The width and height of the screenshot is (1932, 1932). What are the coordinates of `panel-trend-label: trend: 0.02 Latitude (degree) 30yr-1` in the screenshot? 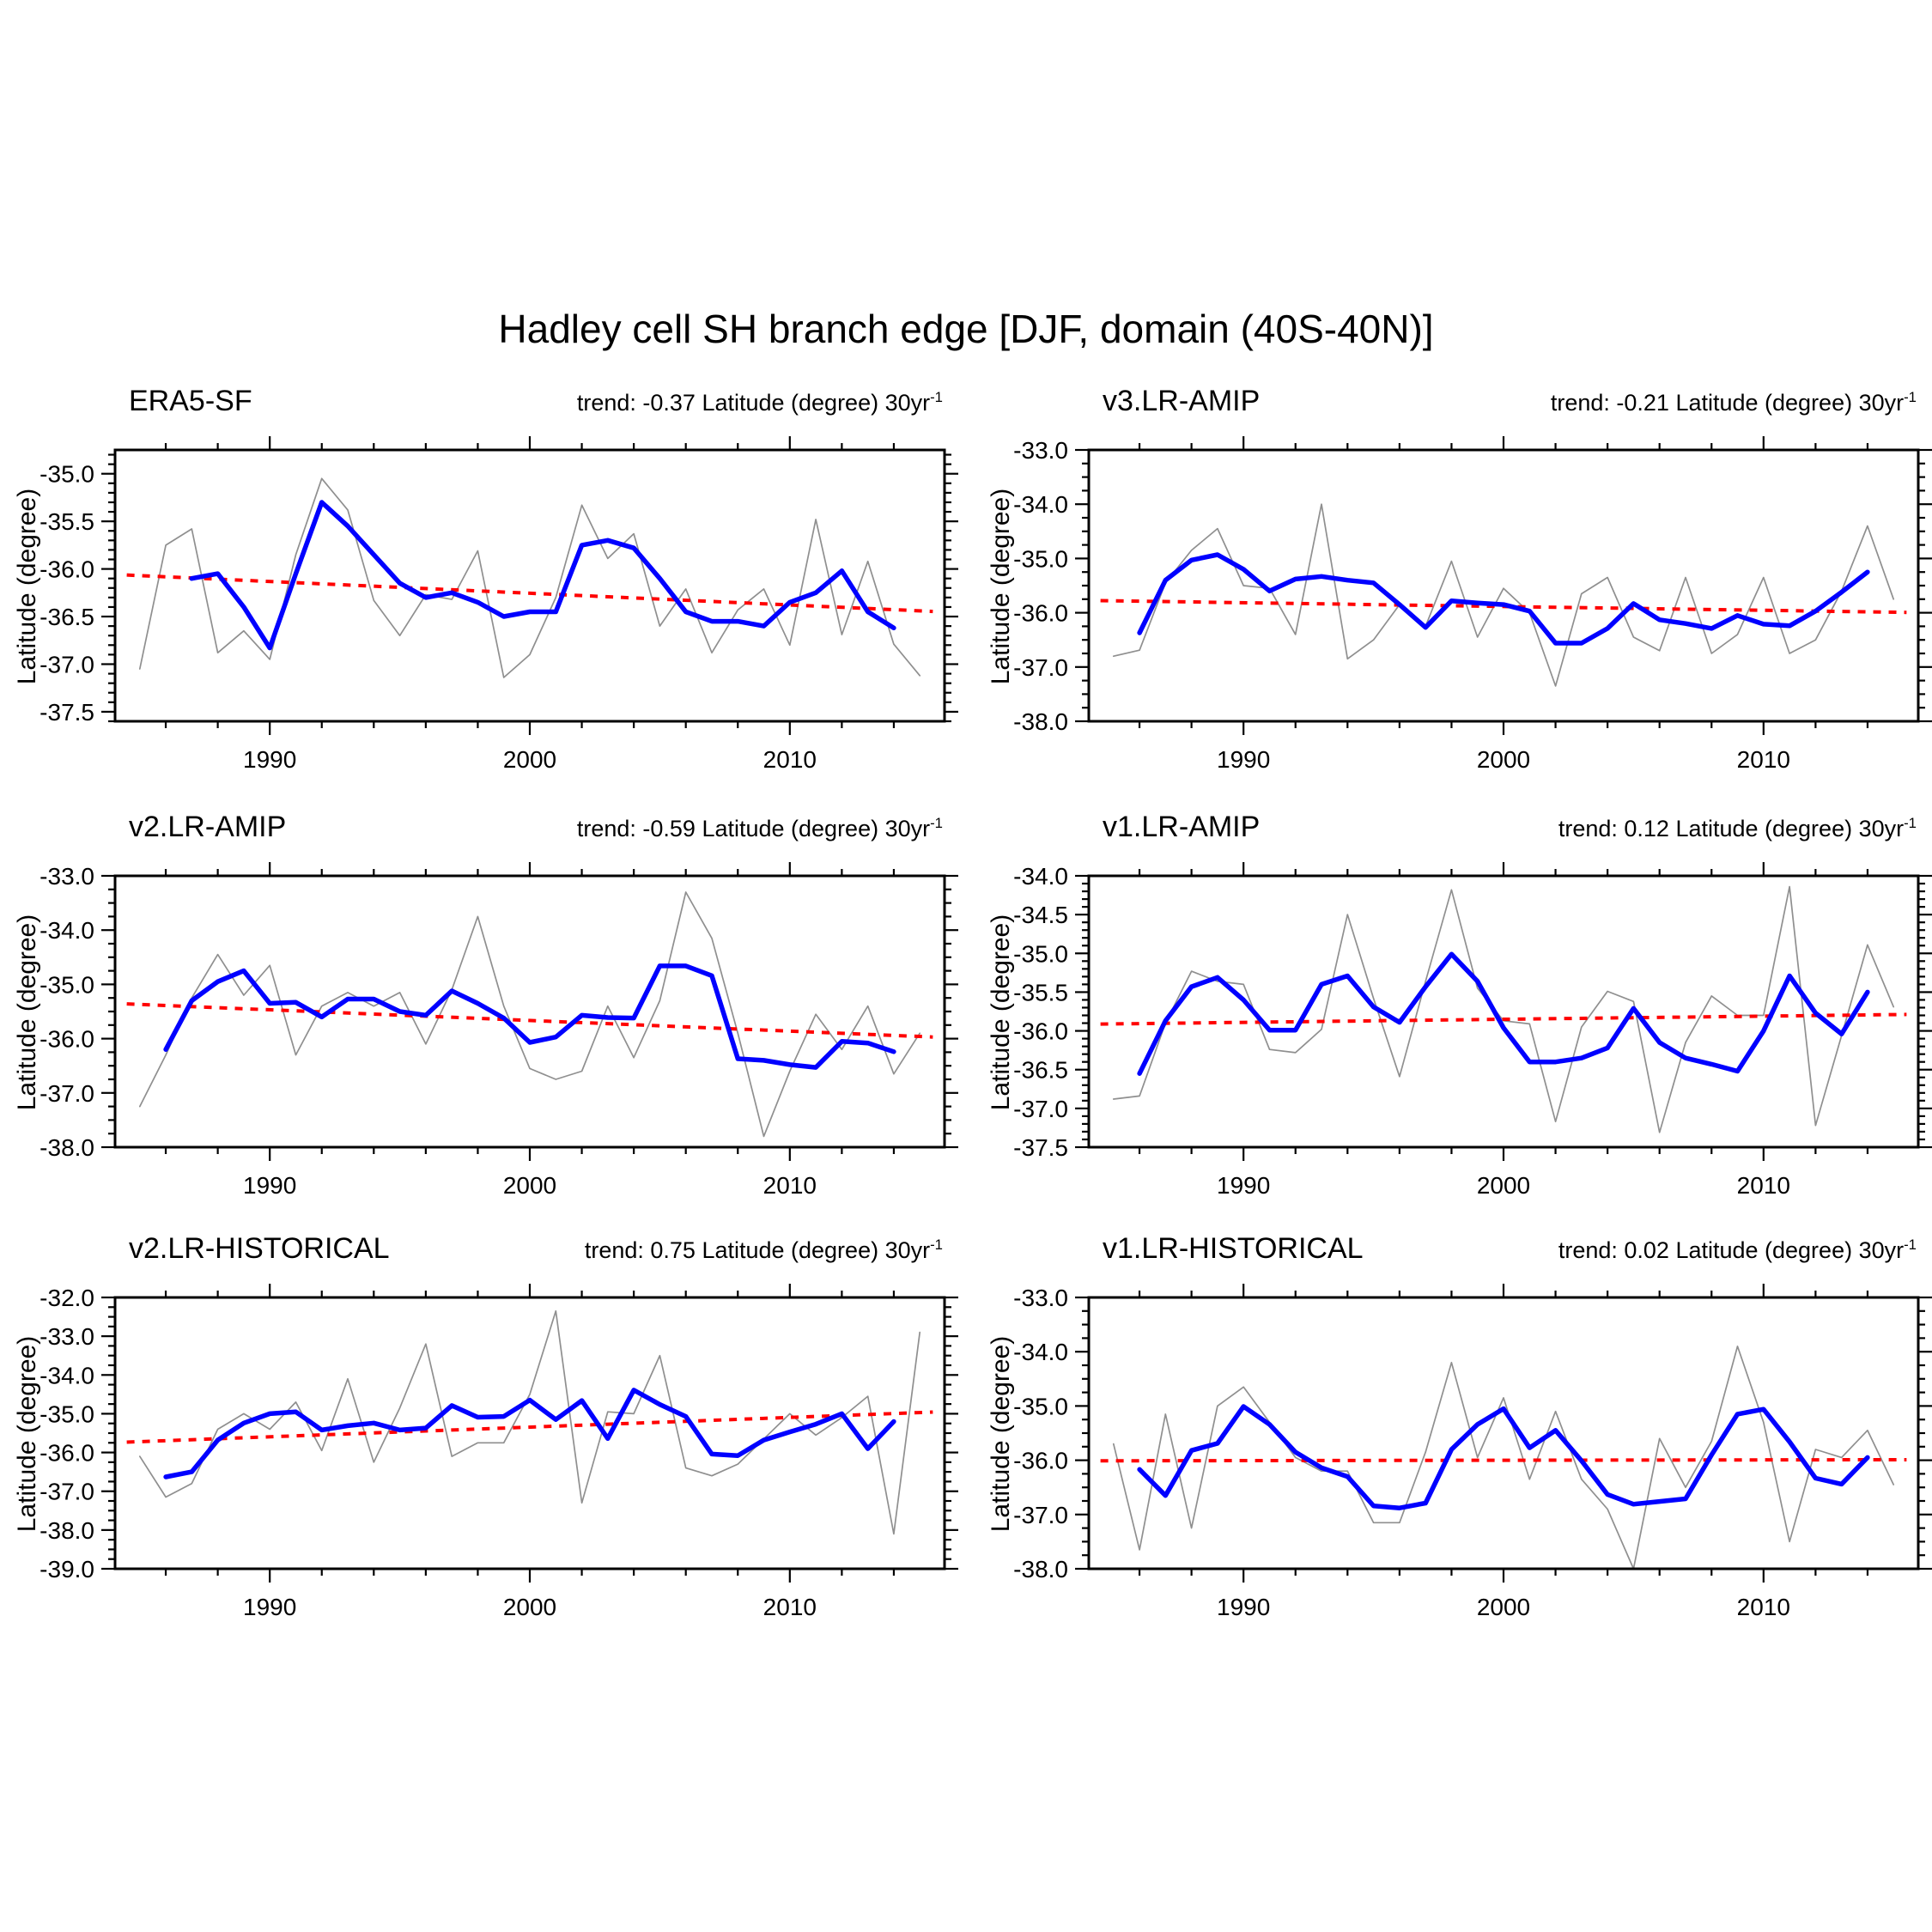 It's located at (1737, 1250).